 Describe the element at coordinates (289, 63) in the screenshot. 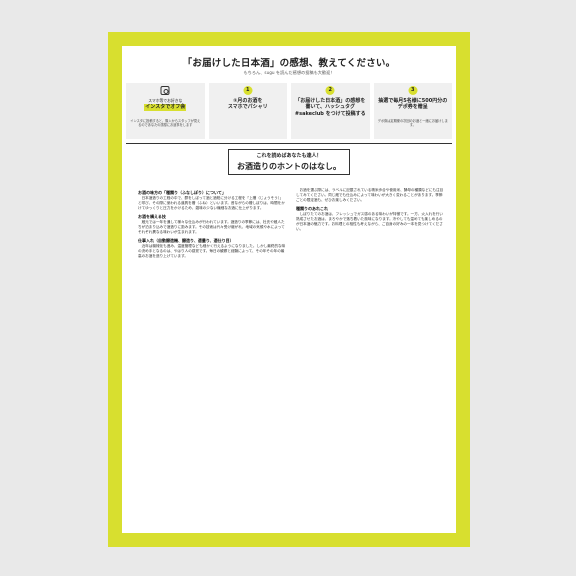

I see `page-title: 「お届けした日本酒」の感想、教えてください。` at that location.